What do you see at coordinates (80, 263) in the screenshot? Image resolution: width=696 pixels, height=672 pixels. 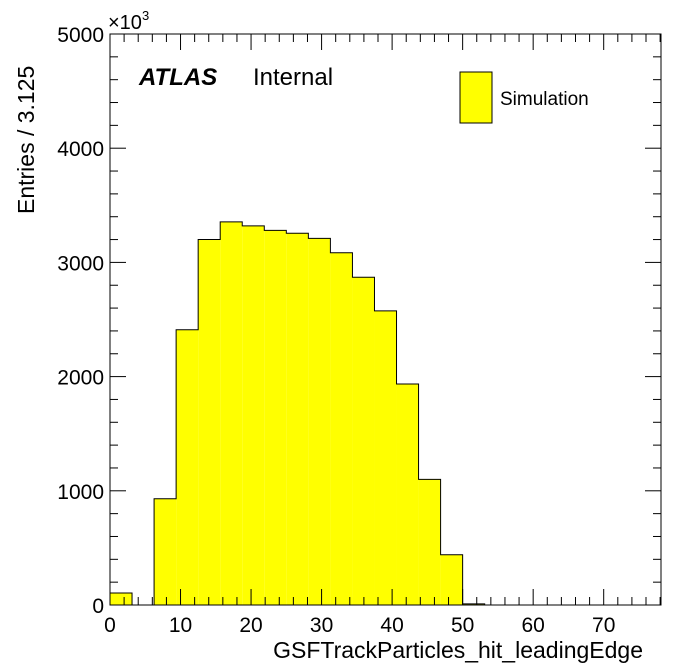 I see `y-tick-label: 3000` at bounding box center [80, 263].